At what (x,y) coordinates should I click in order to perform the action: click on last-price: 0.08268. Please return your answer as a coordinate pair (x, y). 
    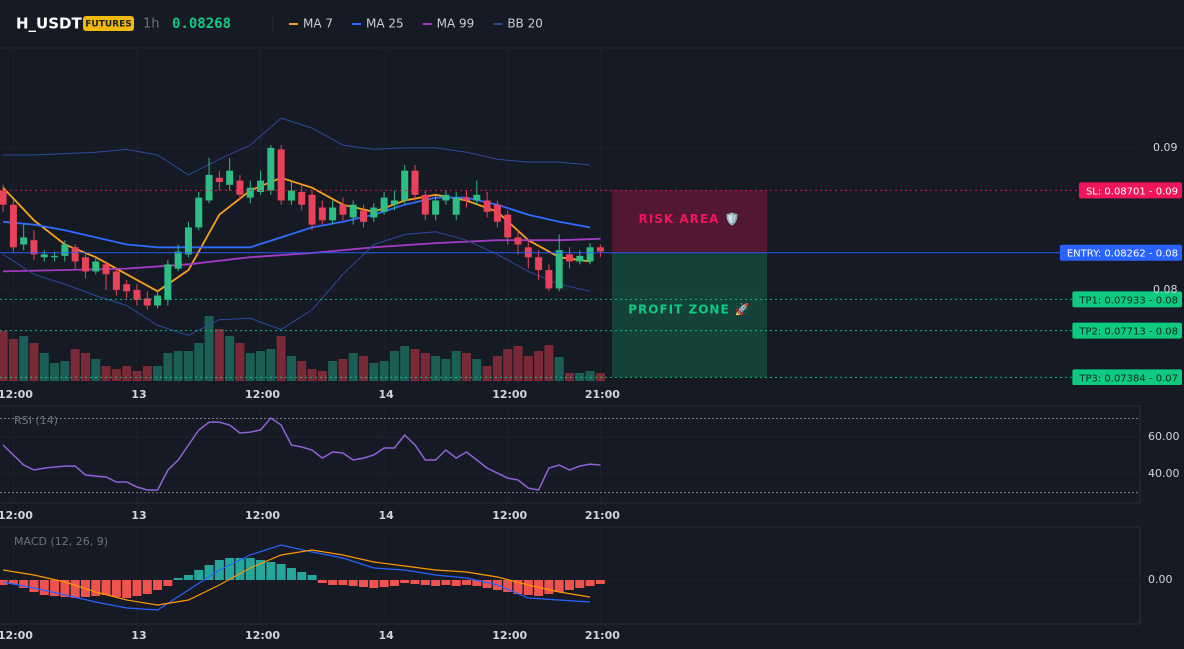
    Looking at the image, I should click on (201, 24).